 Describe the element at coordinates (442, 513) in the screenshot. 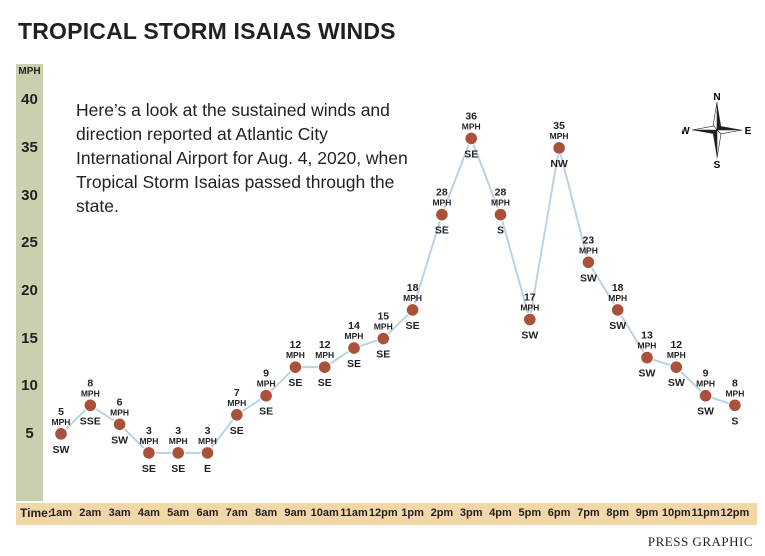

I see `x-tick-label: 2pm` at that location.